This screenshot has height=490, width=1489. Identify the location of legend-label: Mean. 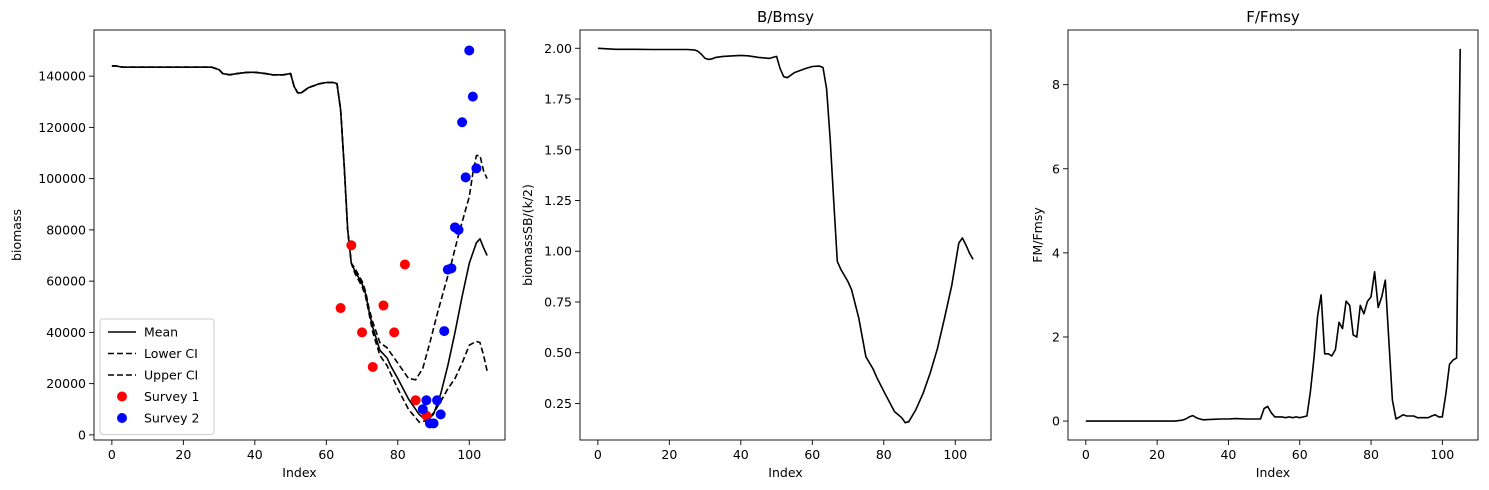
(161, 332).